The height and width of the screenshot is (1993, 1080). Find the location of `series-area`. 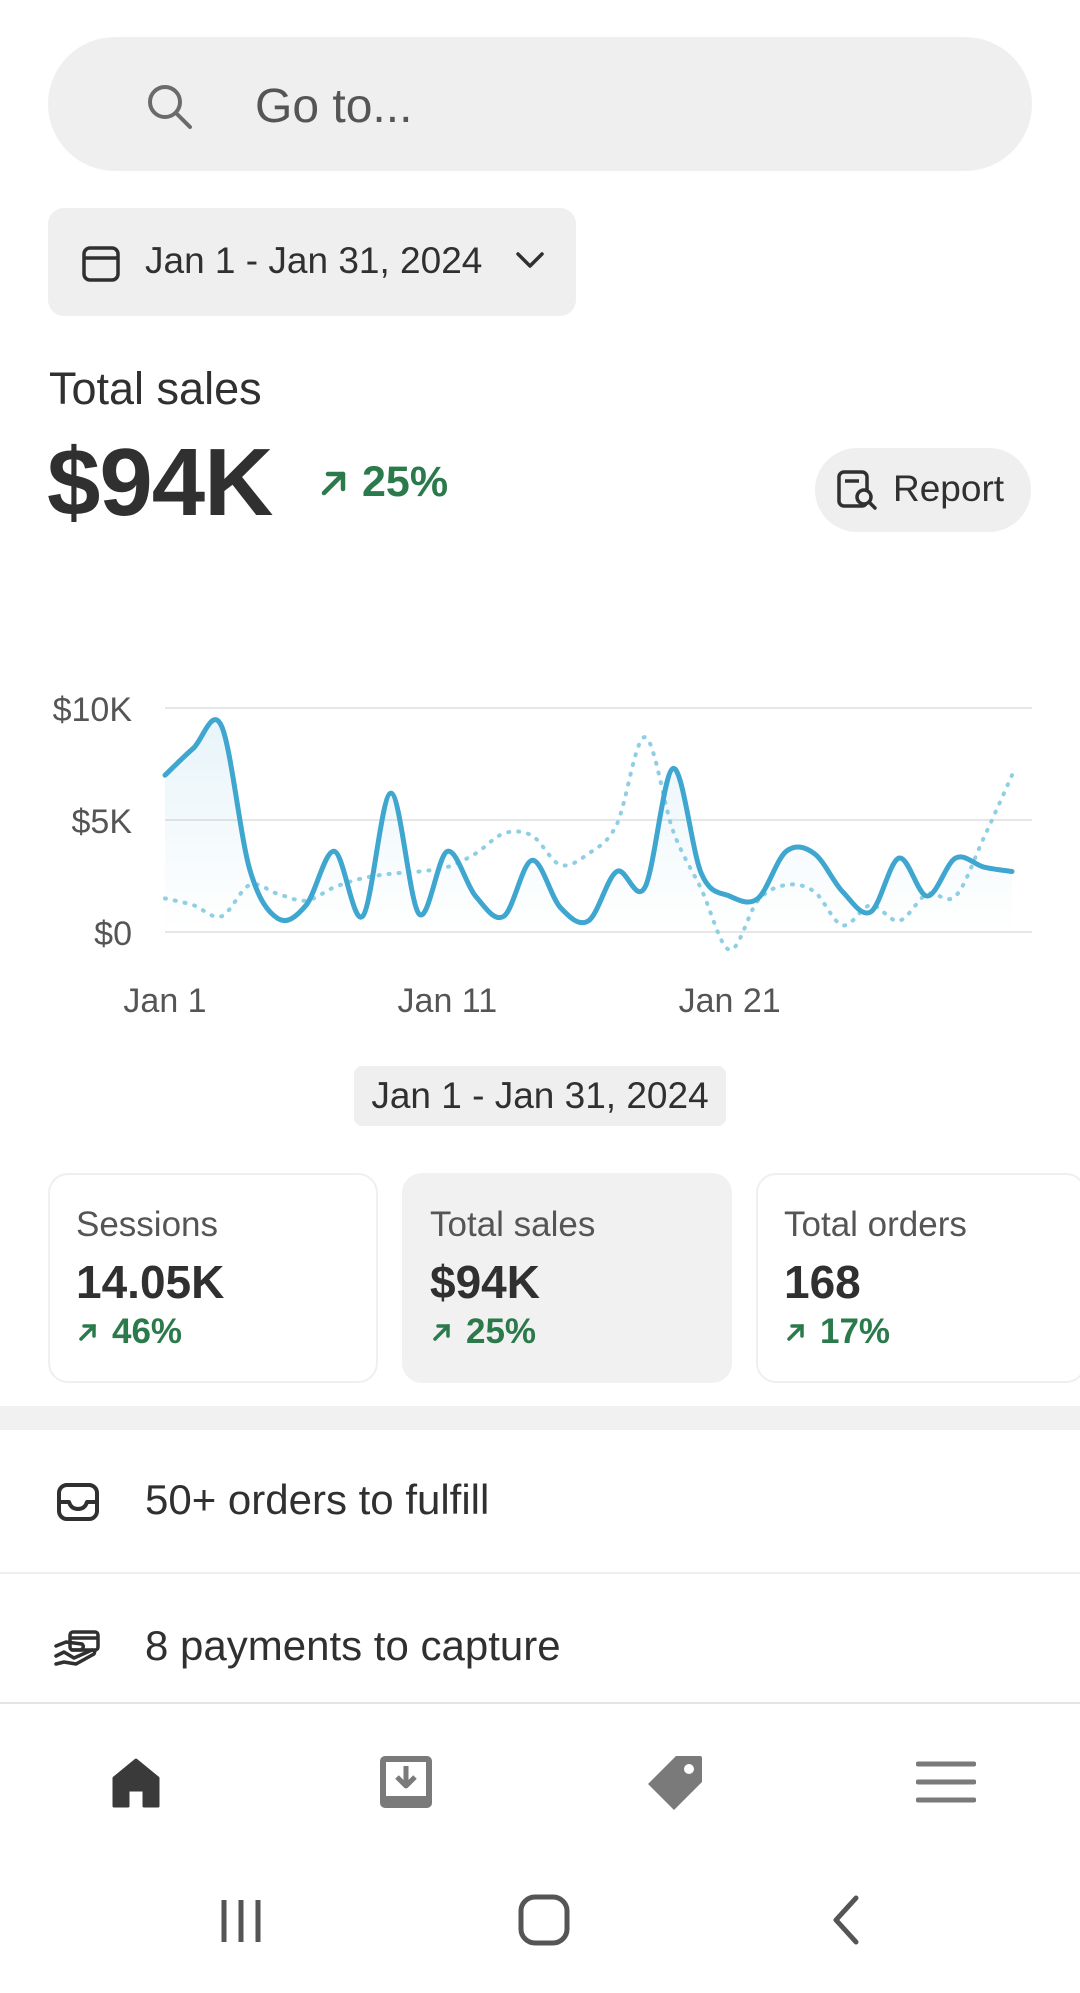

series-area is located at coordinates (588, 825).